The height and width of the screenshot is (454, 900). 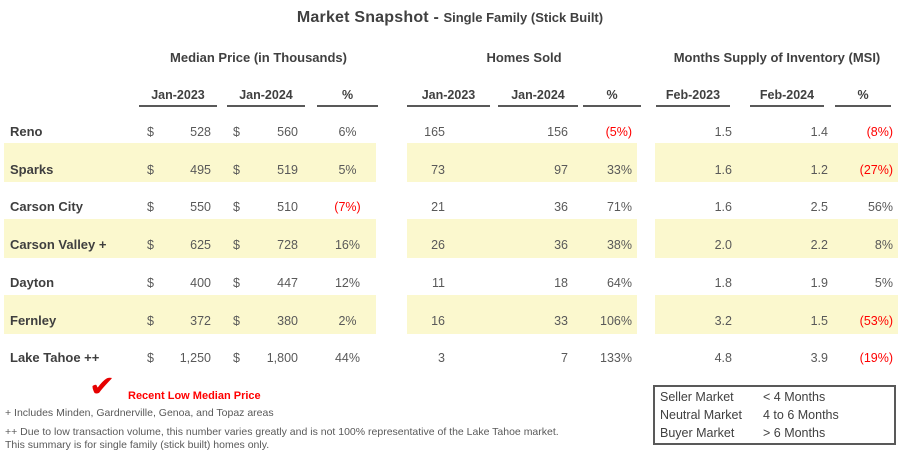 What do you see at coordinates (561, 170) in the screenshot?
I see `sold-2024-cell: 97` at bounding box center [561, 170].